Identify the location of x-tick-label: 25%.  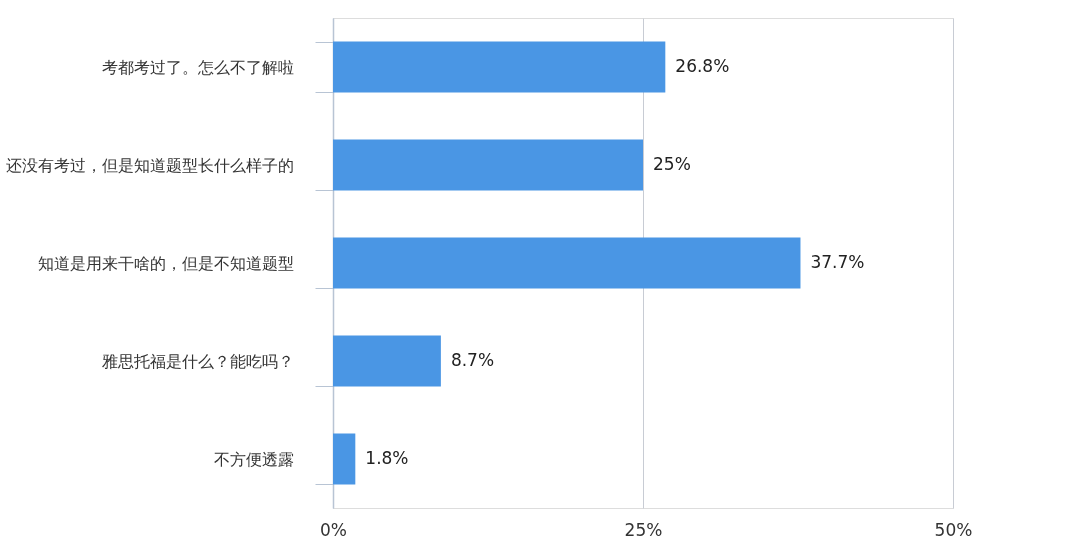
(643, 529).